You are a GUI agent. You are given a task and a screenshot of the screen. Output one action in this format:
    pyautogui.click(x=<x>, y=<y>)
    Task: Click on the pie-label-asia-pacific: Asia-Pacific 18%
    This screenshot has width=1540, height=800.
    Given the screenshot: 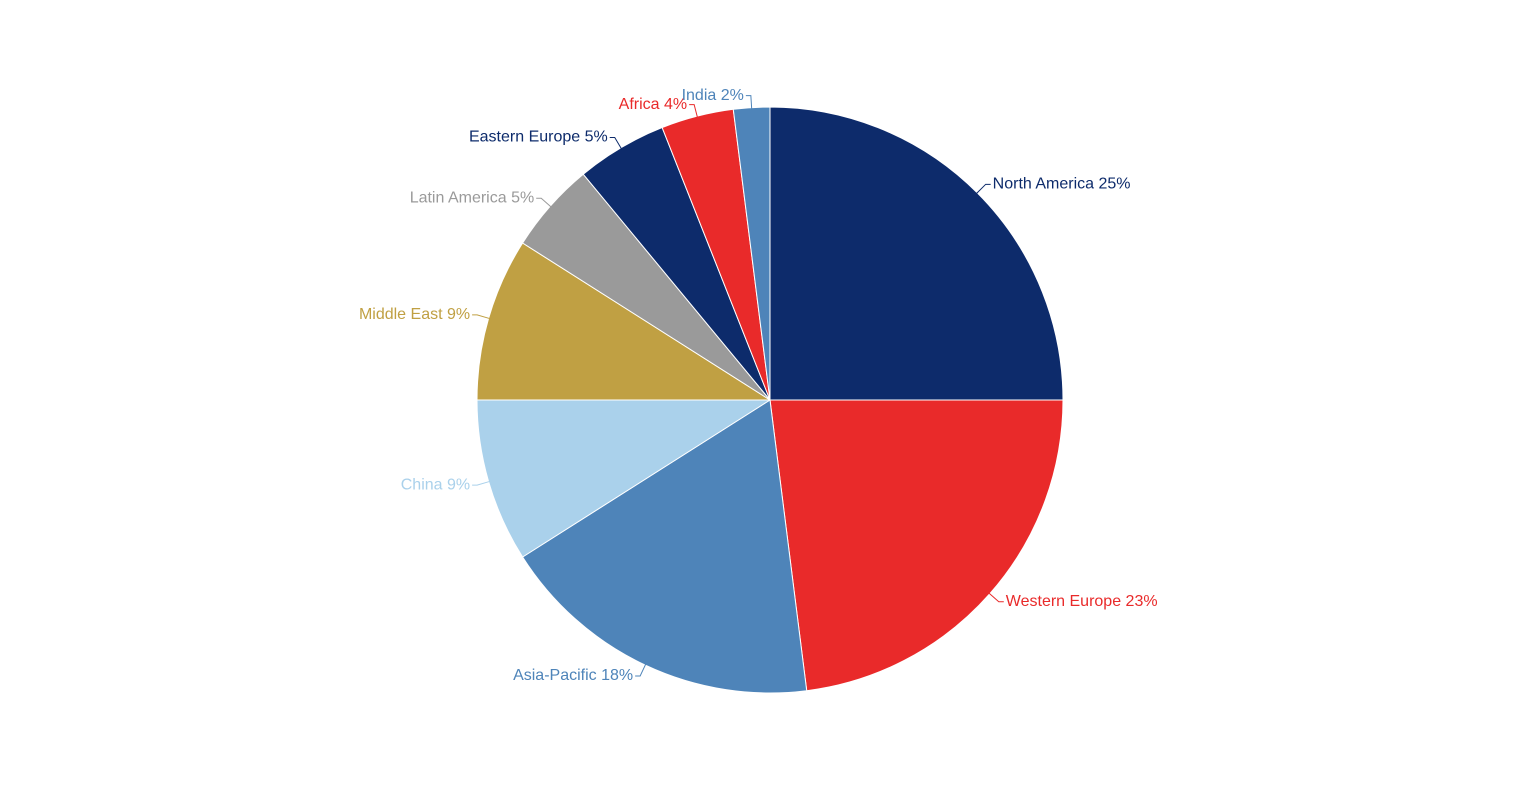 What is the action you would take?
    pyautogui.click(x=573, y=675)
    